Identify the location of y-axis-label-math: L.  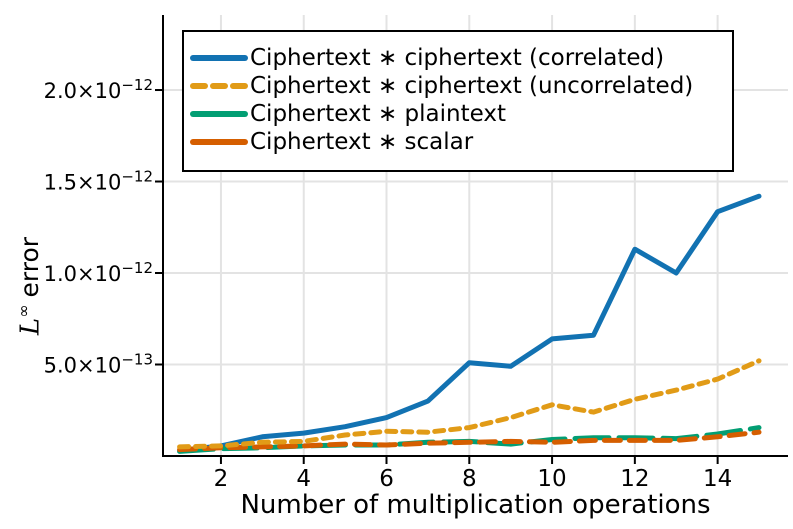
(30, 326).